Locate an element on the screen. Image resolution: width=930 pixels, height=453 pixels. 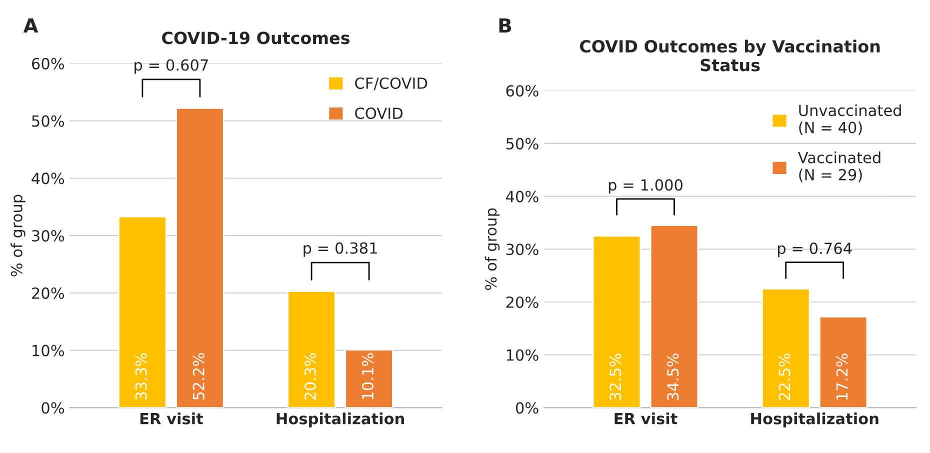
annotation: p = 1.000 is located at coordinates (645, 186).